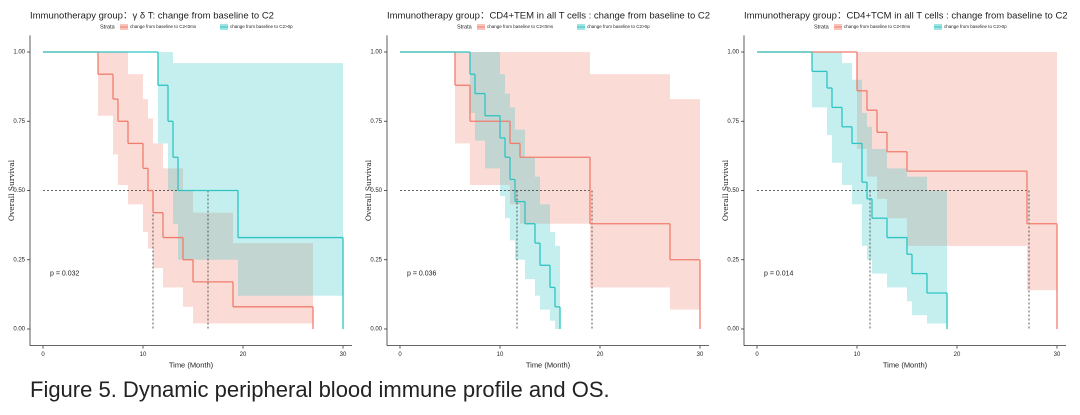 Image resolution: width=1080 pixels, height=415 pixels. What do you see at coordinates (421, 273) in the screenshot?
I see `p-value: p = 0.036` at bounding box center [421, 273].